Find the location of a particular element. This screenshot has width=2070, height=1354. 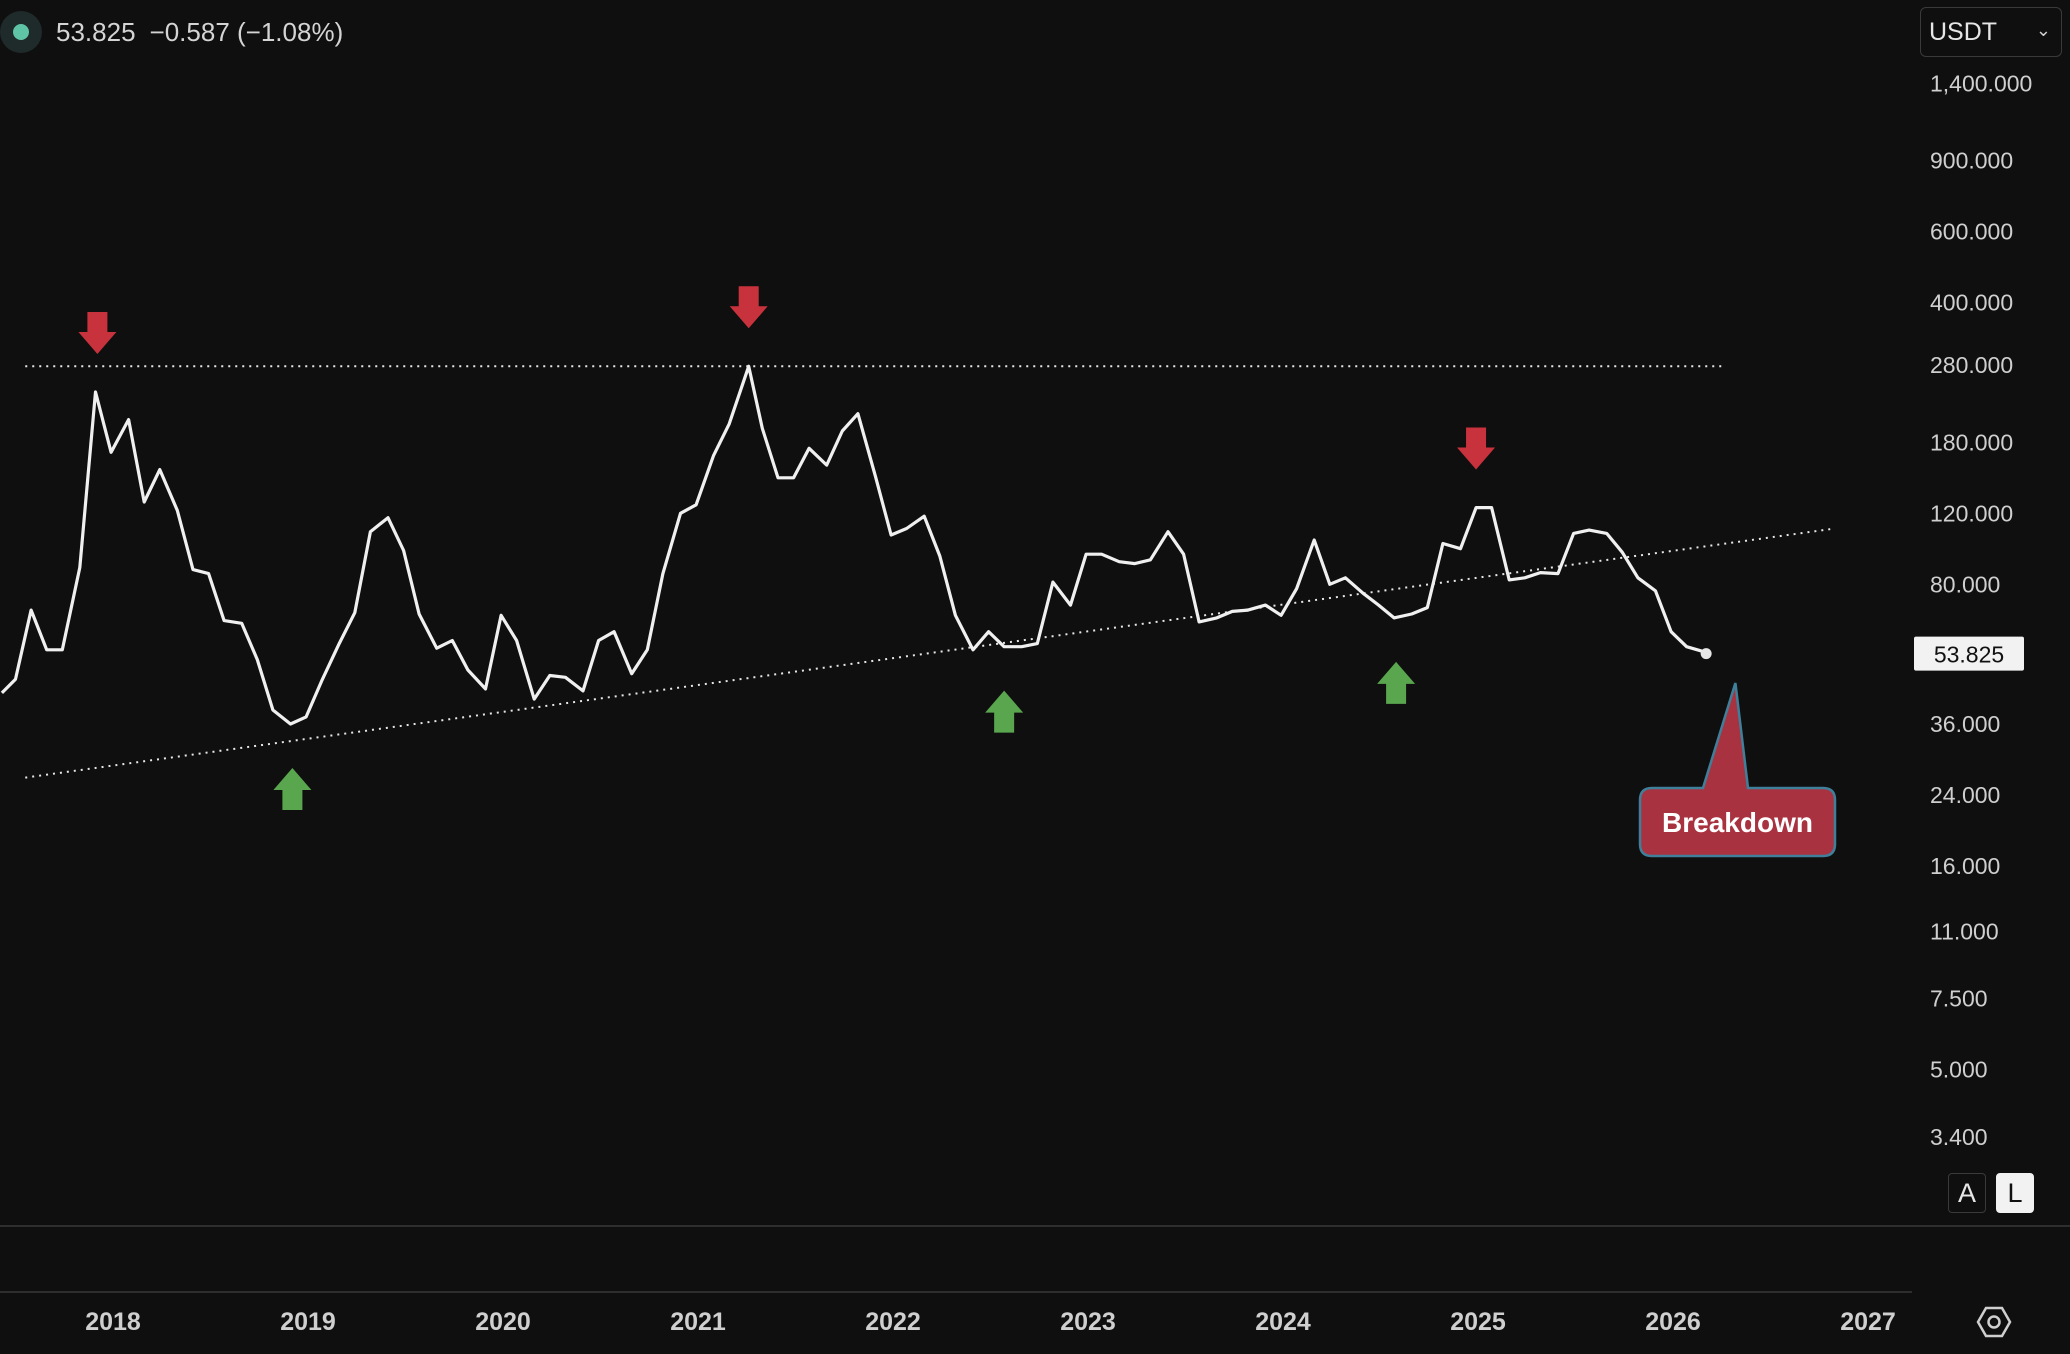

y-tick-label: 5.000 is located at coordinates (1959, 1070).